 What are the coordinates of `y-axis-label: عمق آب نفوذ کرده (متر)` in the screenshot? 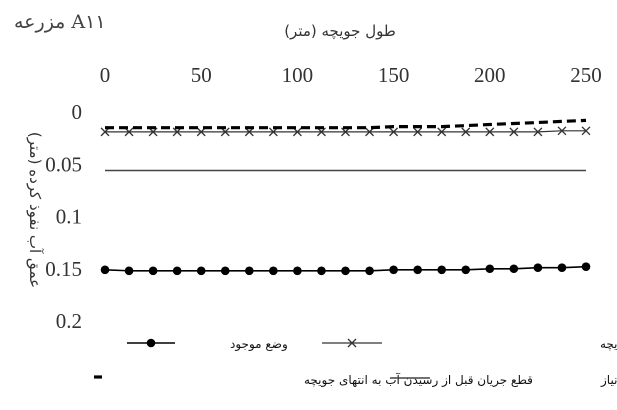 It's located at (35, 210).